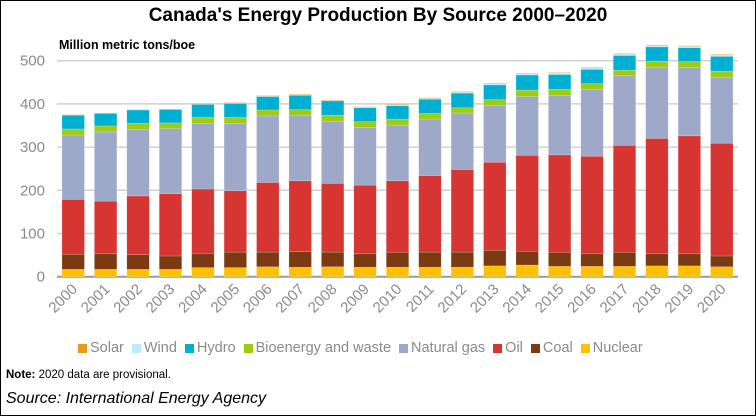  Describe the element at coordinates (32, 104) in the screenshot. I see `y-tick-label: 400` at that location.